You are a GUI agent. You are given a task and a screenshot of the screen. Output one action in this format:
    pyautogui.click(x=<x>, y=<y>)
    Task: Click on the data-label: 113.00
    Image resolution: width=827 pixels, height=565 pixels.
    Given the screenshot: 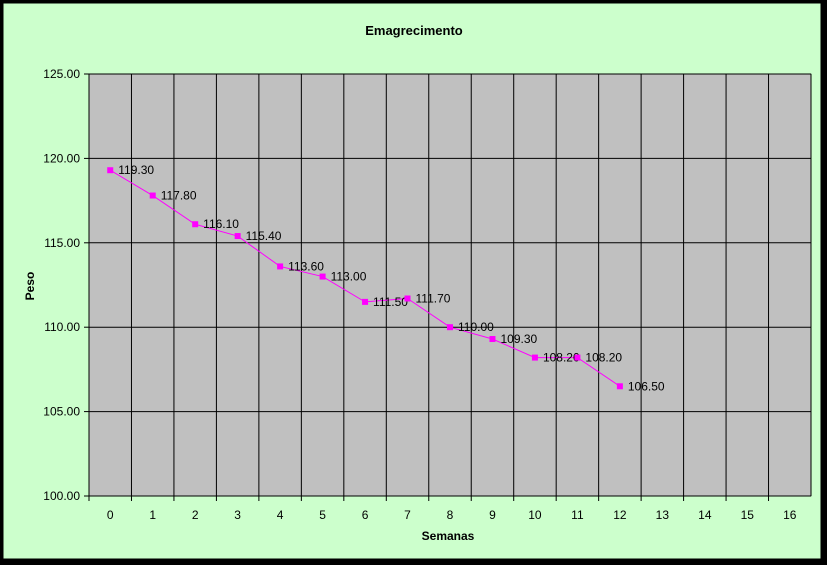 What is the action you would take?
    pyautogui.click(x=349, y=277)
    